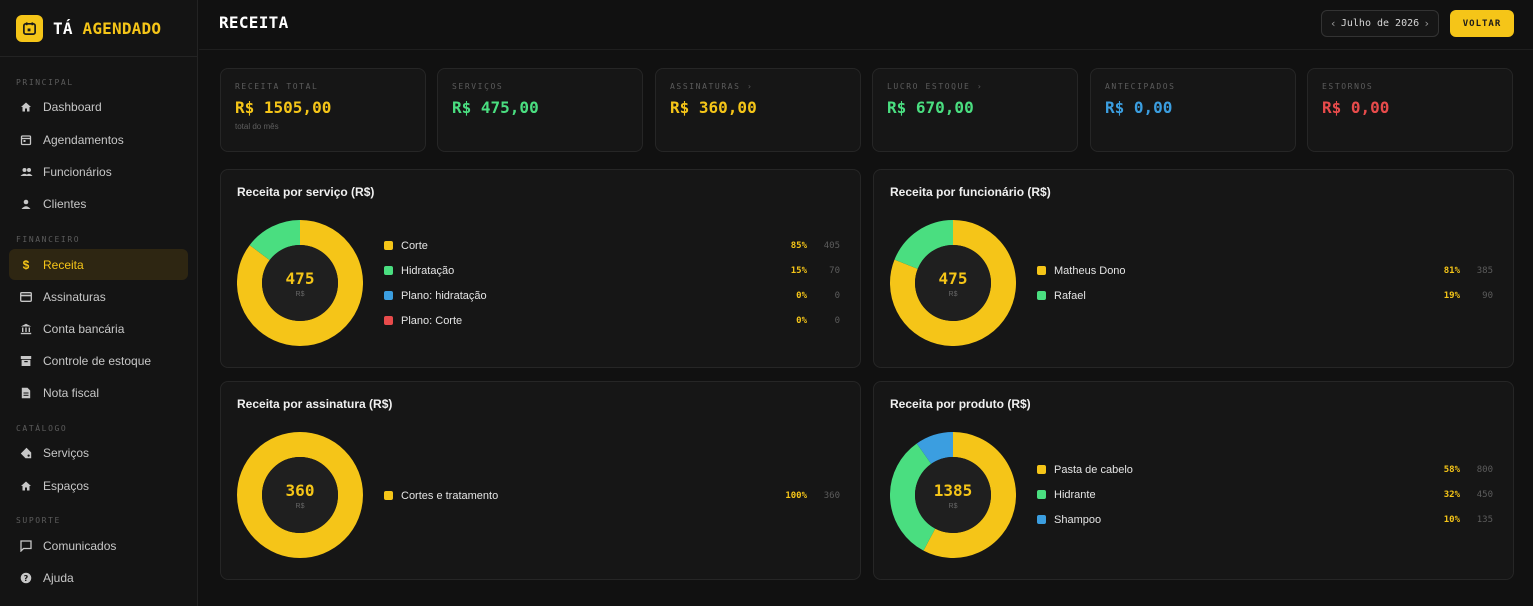 Image resolution: width=1533 pixels, height=606 pixels. What do you see at coordinates (1482, 23) in the screenshot?
I see `back-button: VOLTAR` at bounding box center [1482, 23].